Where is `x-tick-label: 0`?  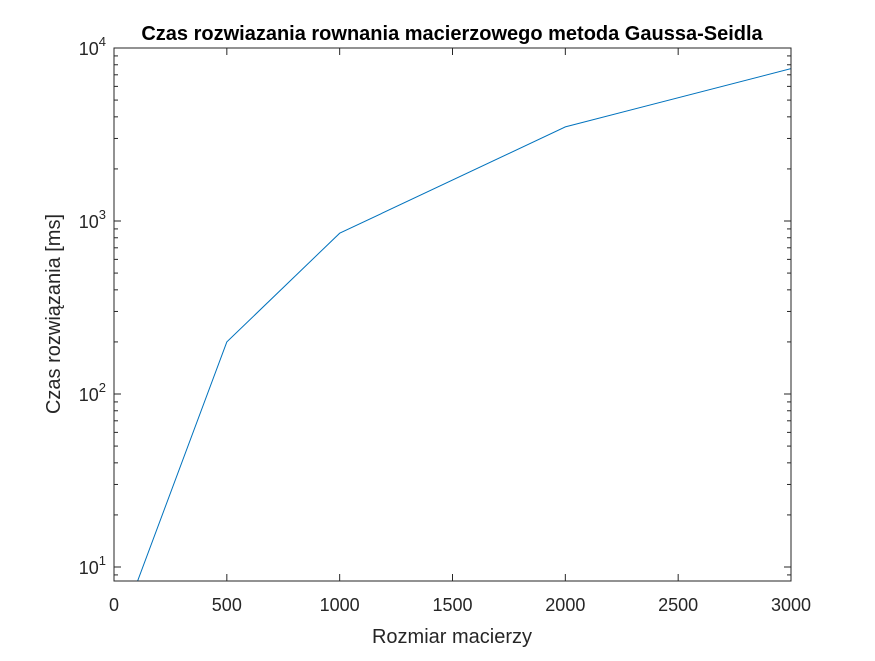 x-tick-label: 0 is located at coordinates (114, 605).